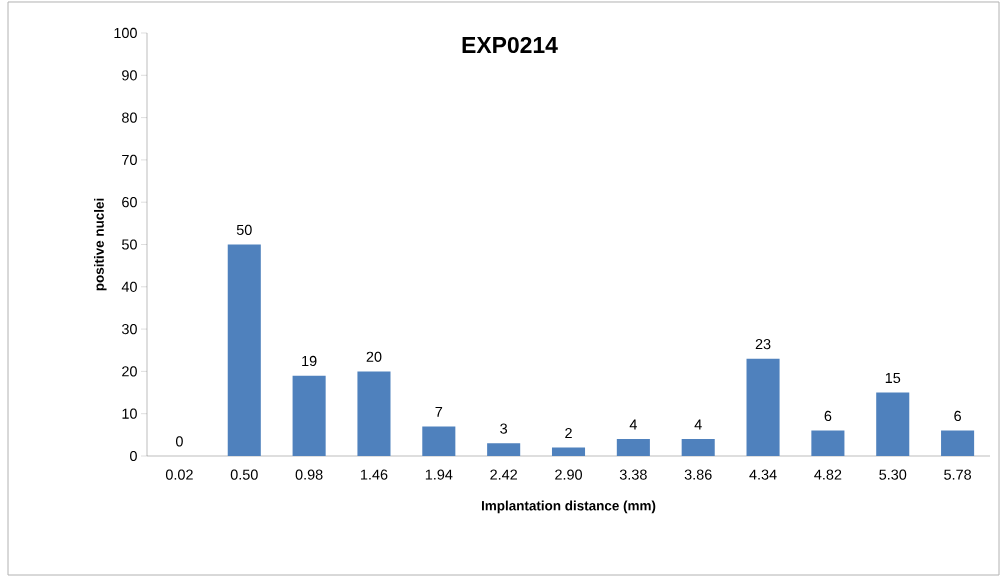 This screenshot has height=577, width=1001. What do you see at coordinates (129, 329) in the screenshot?
I see `y-tick-label: 30` at bounding box center [129, 329].